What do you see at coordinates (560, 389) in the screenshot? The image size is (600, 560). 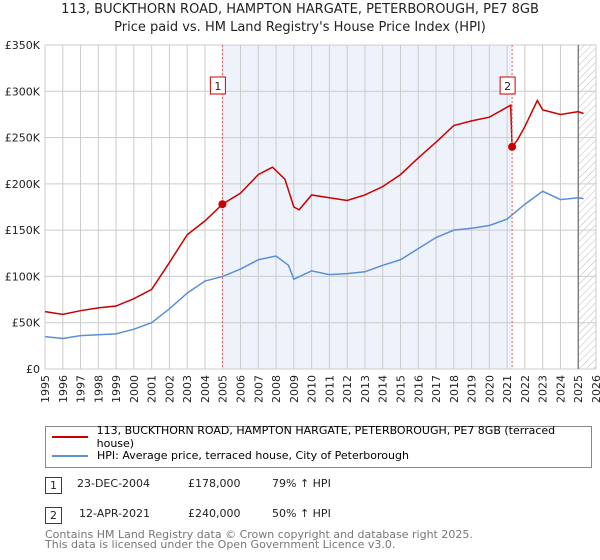 I see `x-tick-label: 2024` at bounding box center [560, 389].